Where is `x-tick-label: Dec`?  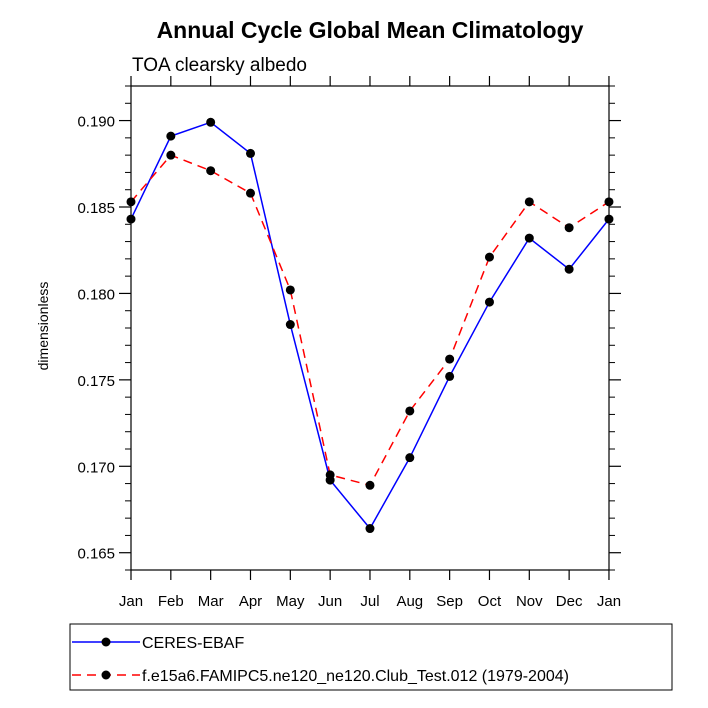
x-tick-label: Dec is located at coordinates (569, 601).